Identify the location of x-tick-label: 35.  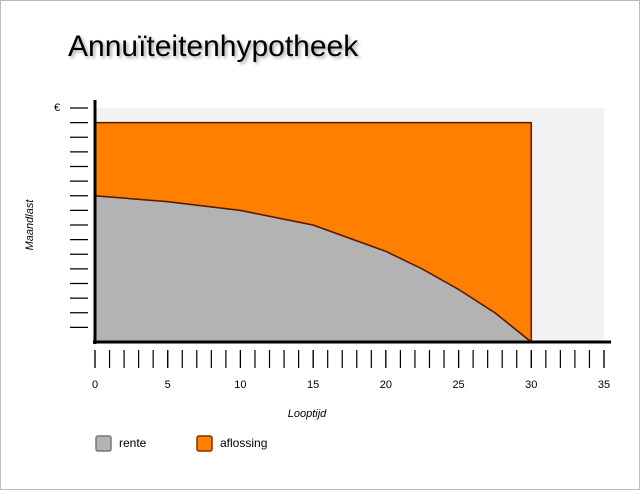
(604, 385).